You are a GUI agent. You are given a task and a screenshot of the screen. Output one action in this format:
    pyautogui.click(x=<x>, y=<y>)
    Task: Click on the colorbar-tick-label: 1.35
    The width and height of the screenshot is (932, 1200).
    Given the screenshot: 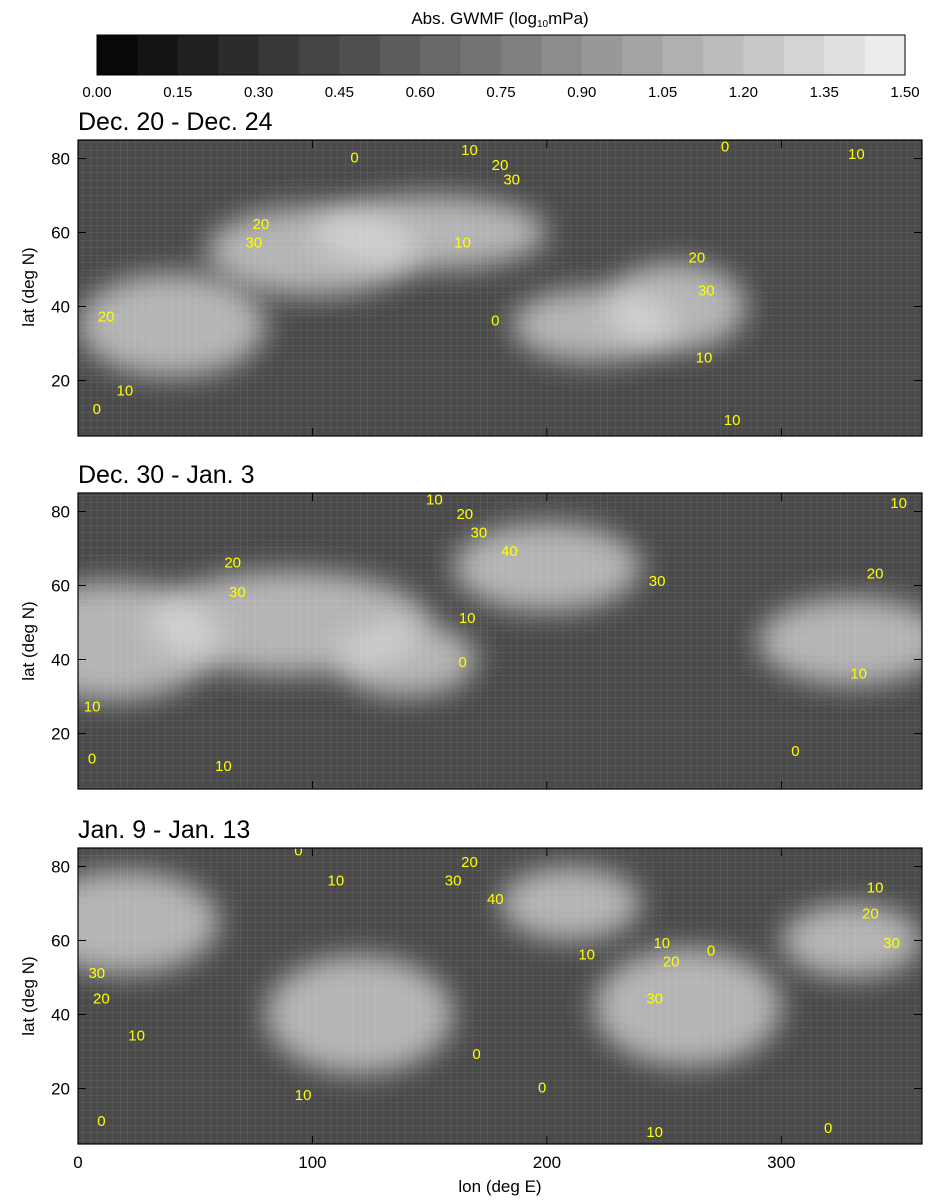 What is the action you would take?
    pyautogui.click(x=824, y=92)
    